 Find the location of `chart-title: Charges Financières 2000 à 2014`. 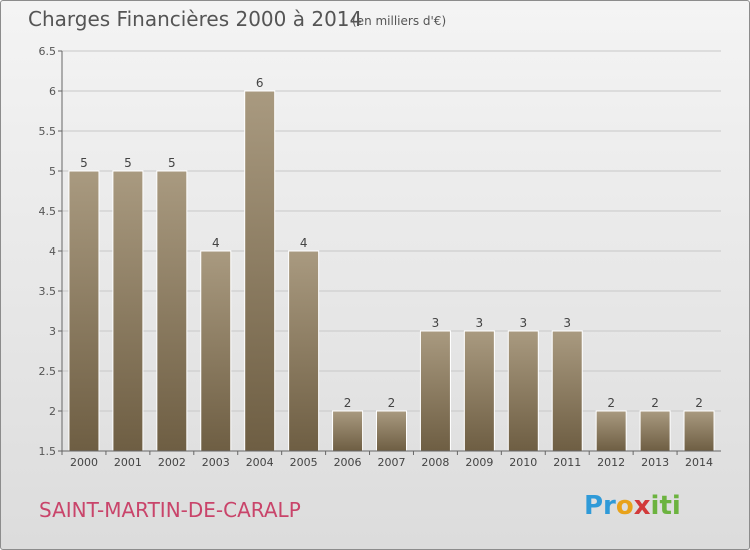

chart-title: Charges Financières 2000 à 2014 is located at coordinates (195, 19).